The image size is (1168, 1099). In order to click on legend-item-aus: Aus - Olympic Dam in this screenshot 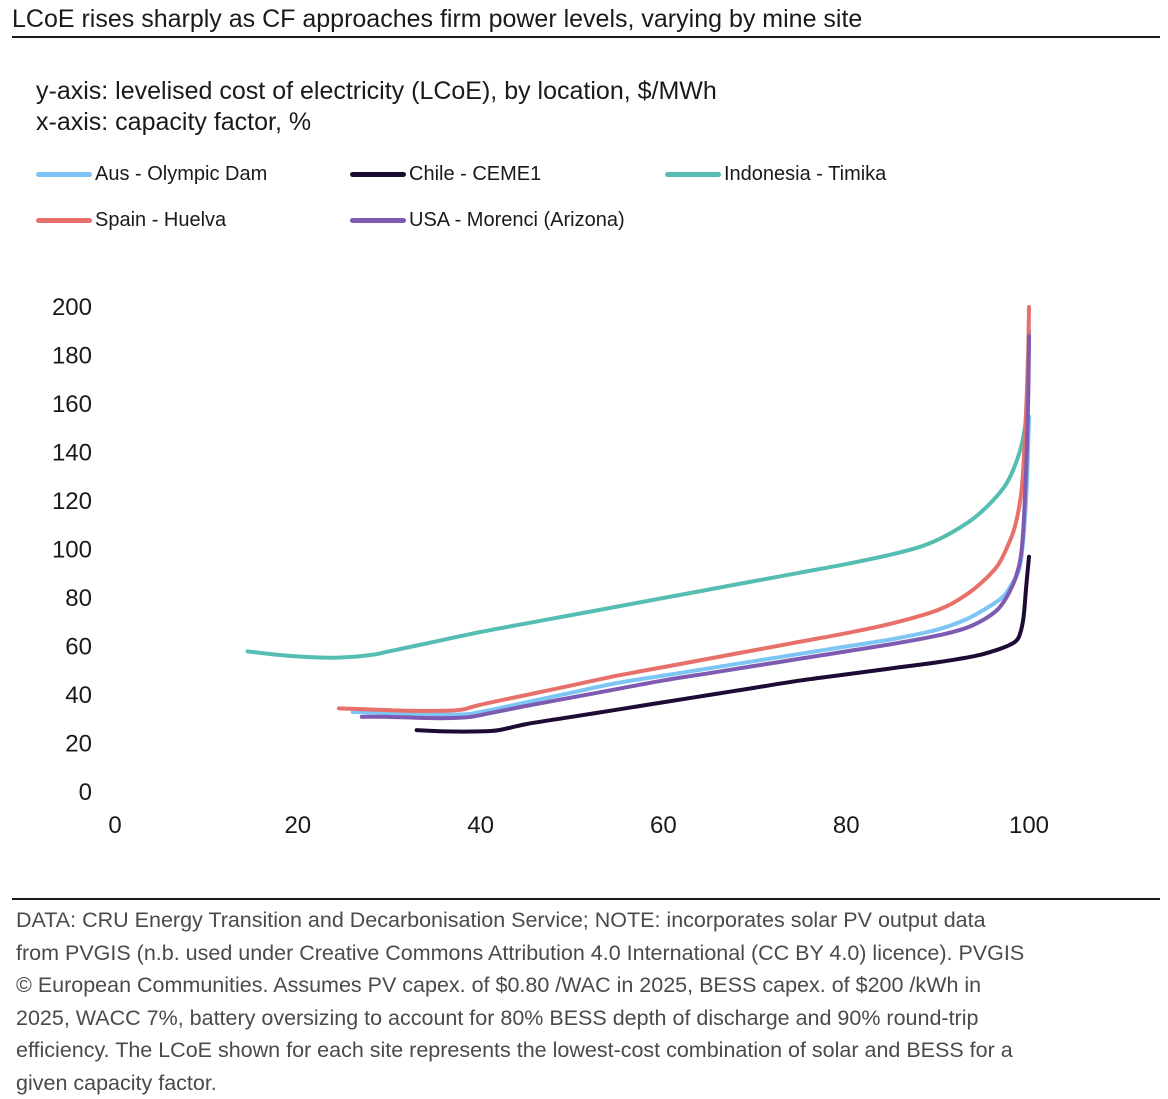, I will do `click(151, 174)`.